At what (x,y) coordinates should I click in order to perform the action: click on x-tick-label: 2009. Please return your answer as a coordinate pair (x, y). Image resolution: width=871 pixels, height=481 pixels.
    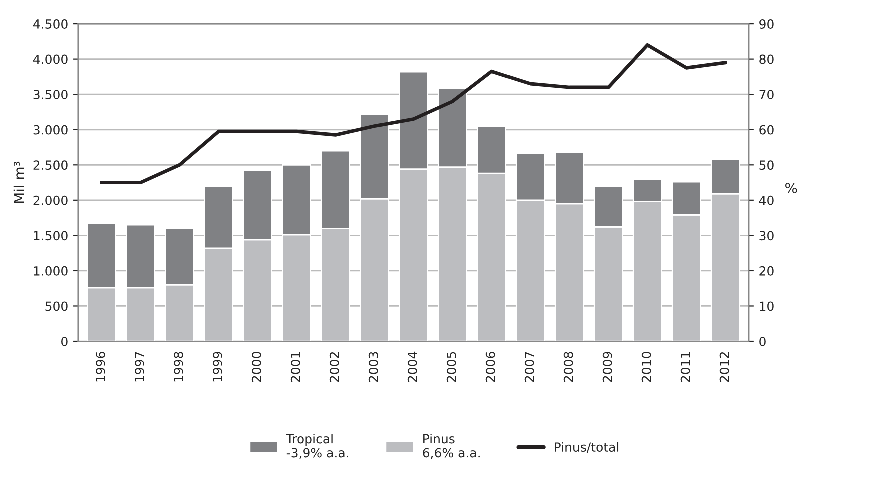
    Looking at the image, I should click on (607, 367).